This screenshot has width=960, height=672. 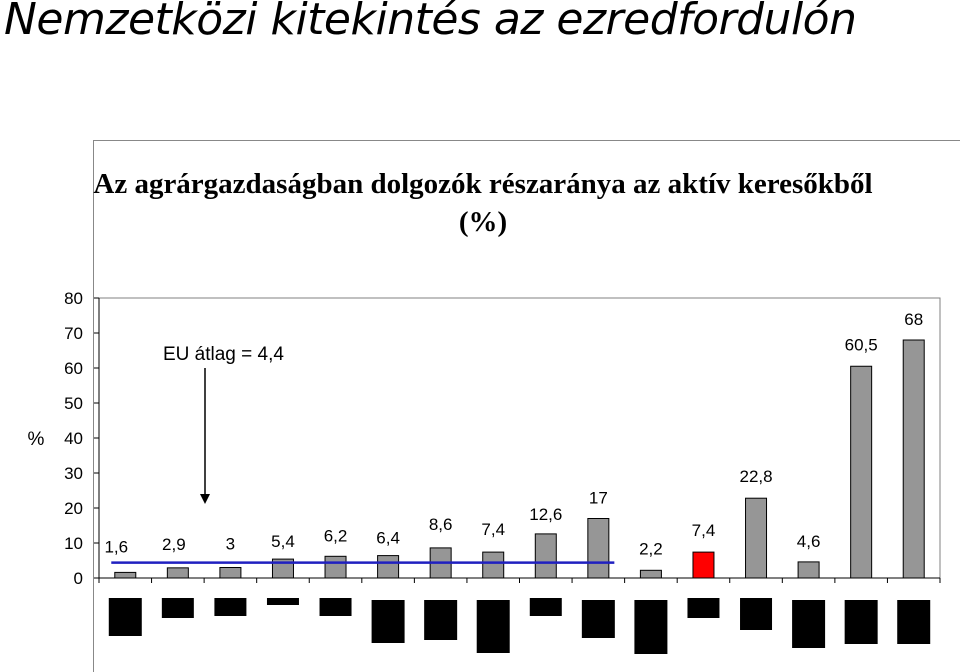 What do you see at coordinates (73, 543) in the screenshot?
I see `y-tick-label: 10` at bounding box center [73, 543].